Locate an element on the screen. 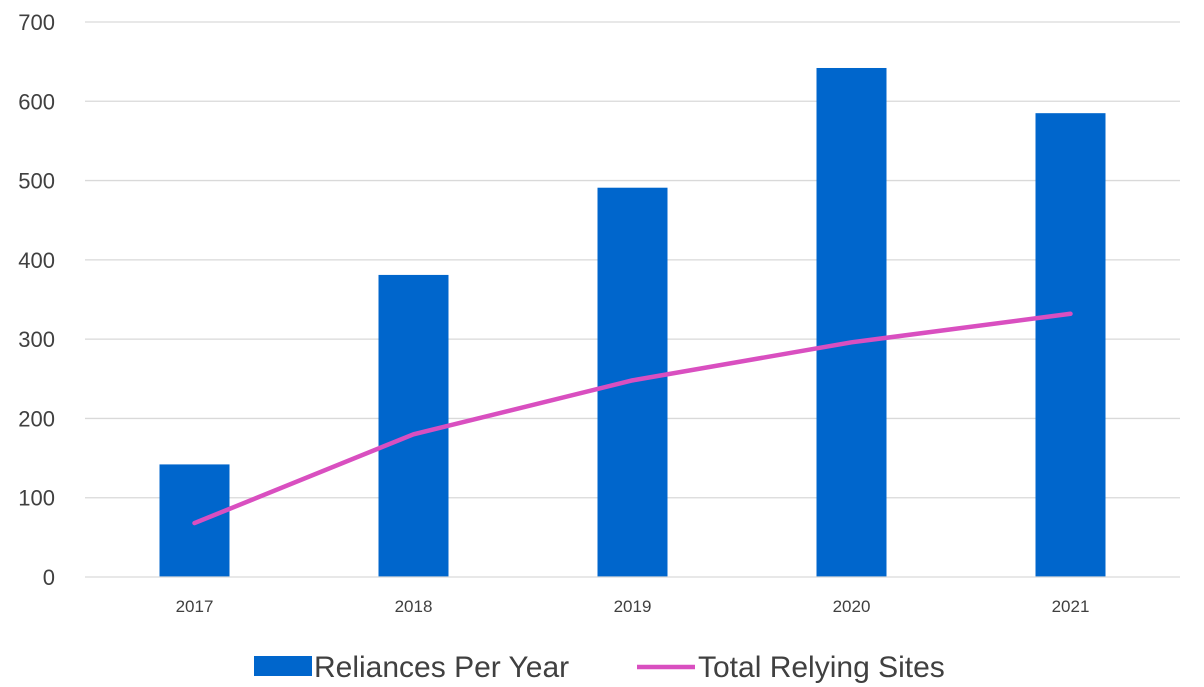 This screenshot has height=687, width=1204. y-tick-label: 0 is located at coordinates (49, 577).